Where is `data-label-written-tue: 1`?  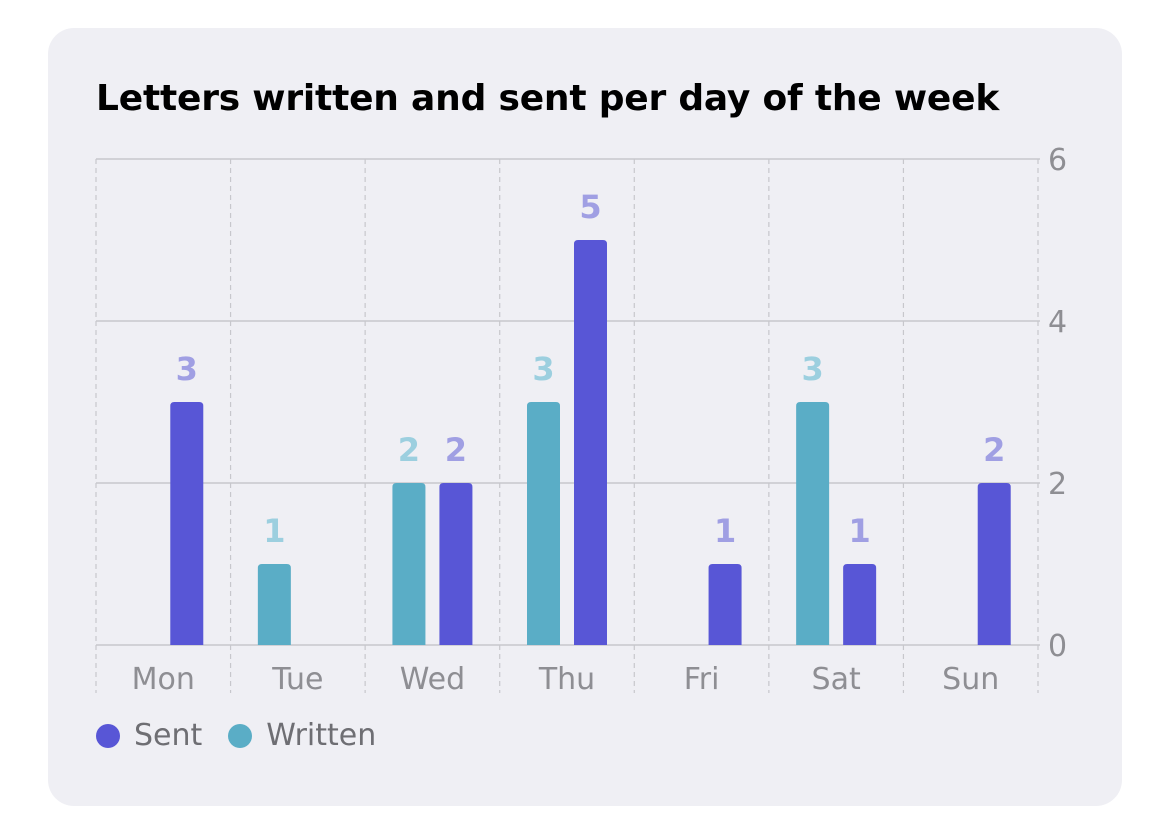 data-label-written-tue: 1 is located at coordinates (274, 531).